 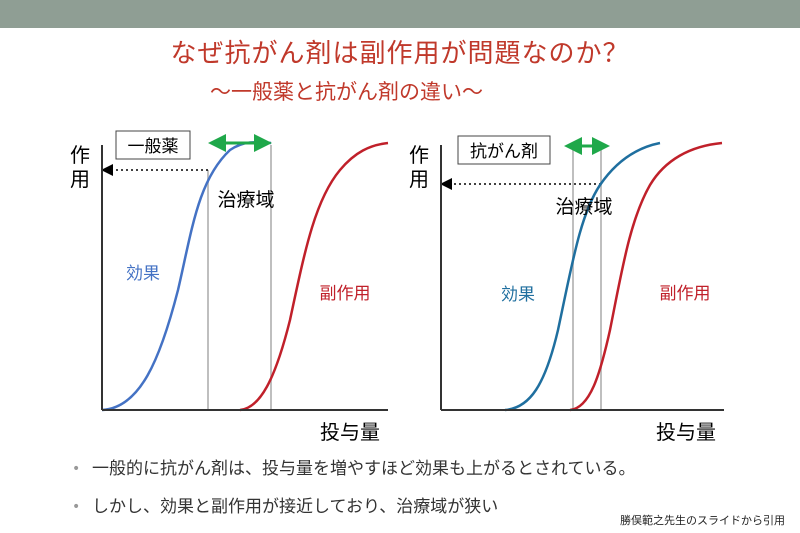 What do you see at coordinates (419, 155) in the screenshot?
I see `right-y-axis-label-1: 作` at bounding box center [419, 155].